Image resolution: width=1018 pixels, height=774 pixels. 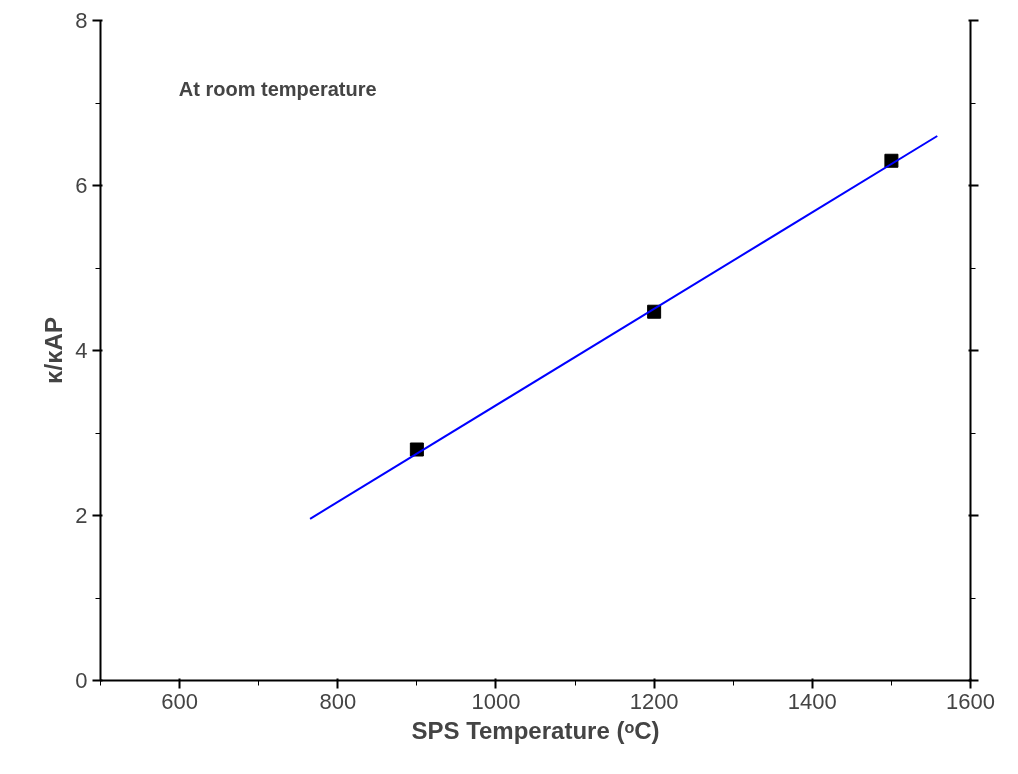 What do you see at coordinates (54, 350) in the screenshot?
I see `y-axis-title: κ/κAP` at bounding box center [54, 350].